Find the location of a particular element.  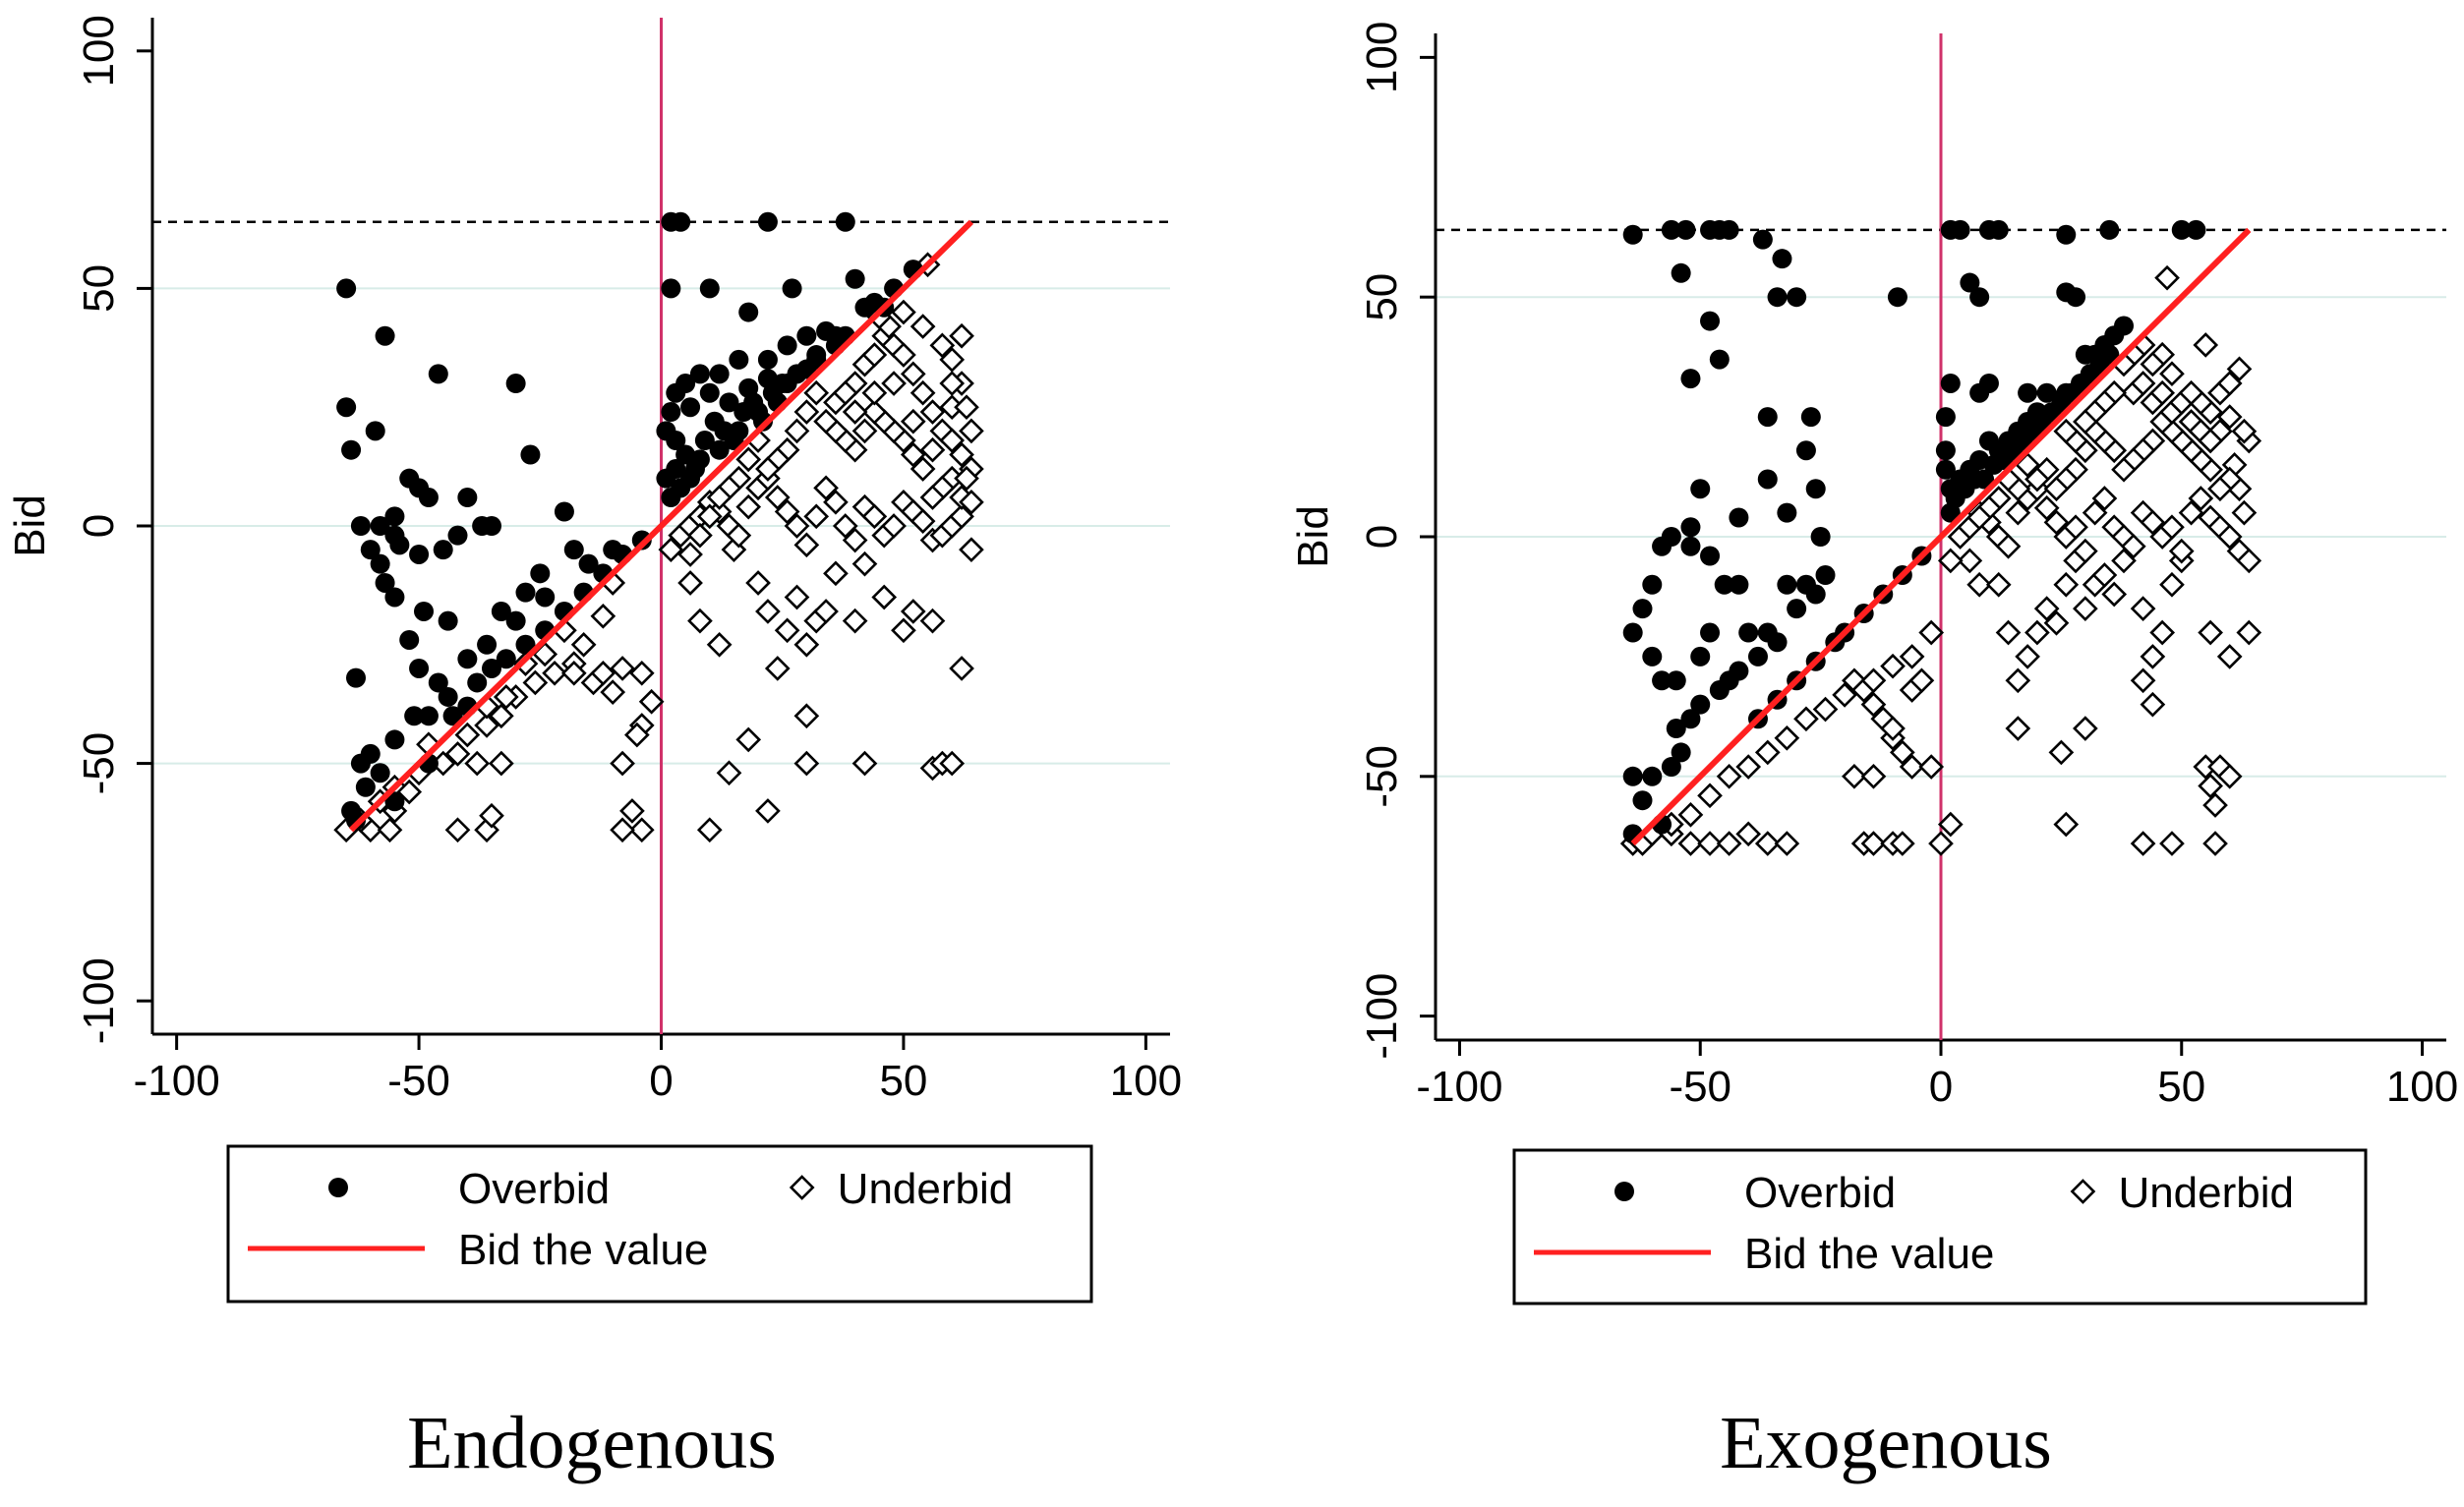

overbid-points is located at coordinates (629, 521).